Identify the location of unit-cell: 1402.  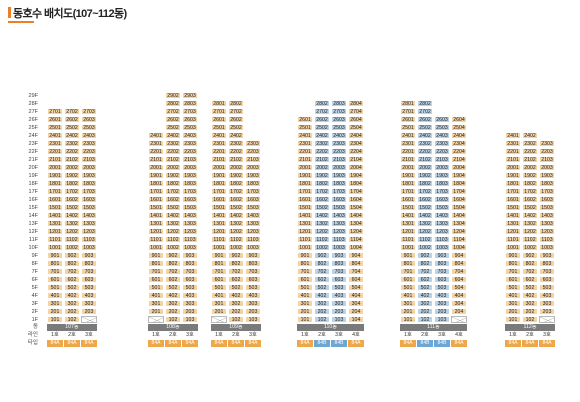
(173, 215).